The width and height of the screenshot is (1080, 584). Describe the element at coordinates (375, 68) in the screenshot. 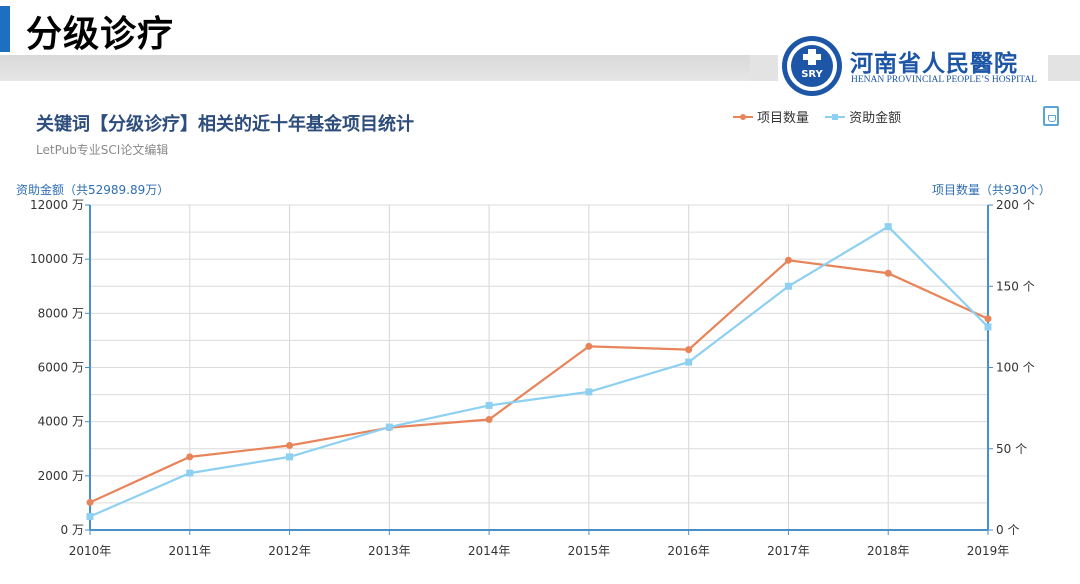

I see `header-band` at that location.